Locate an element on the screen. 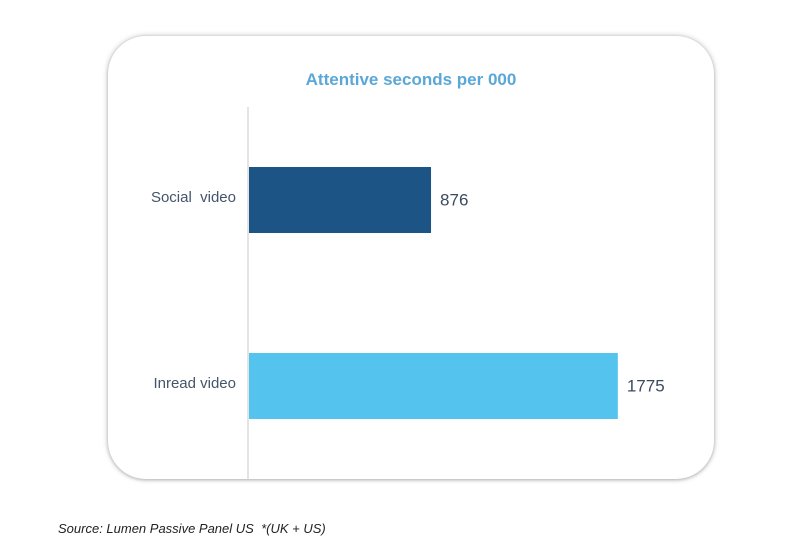  chart-title: Attentive seconds per 000 is located at coordinates (411, 79).